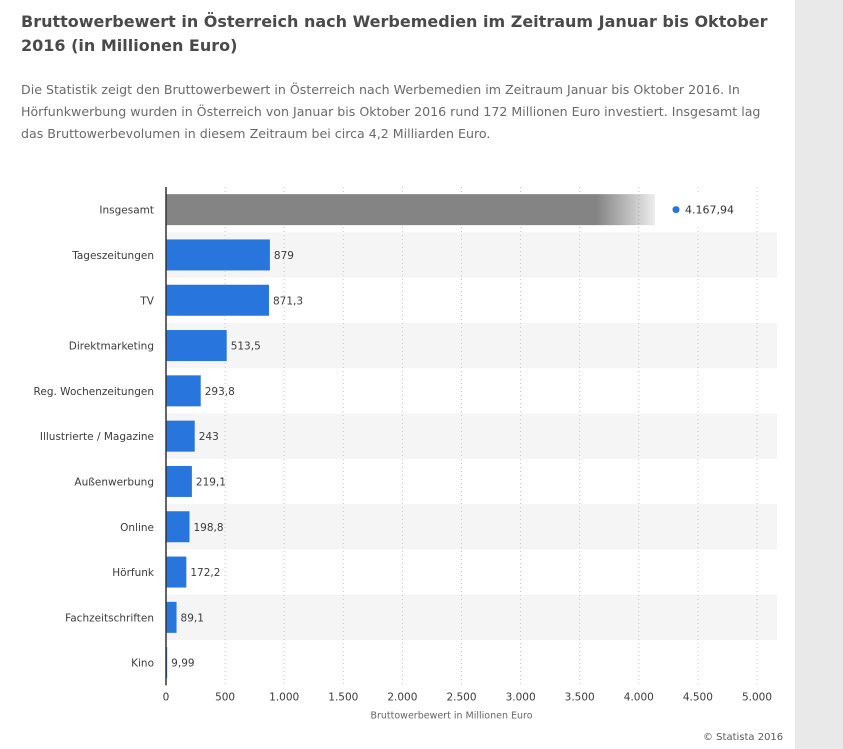 The image size is (843, 749). I want to click on x-tick-label: 500, so click(225, 697).